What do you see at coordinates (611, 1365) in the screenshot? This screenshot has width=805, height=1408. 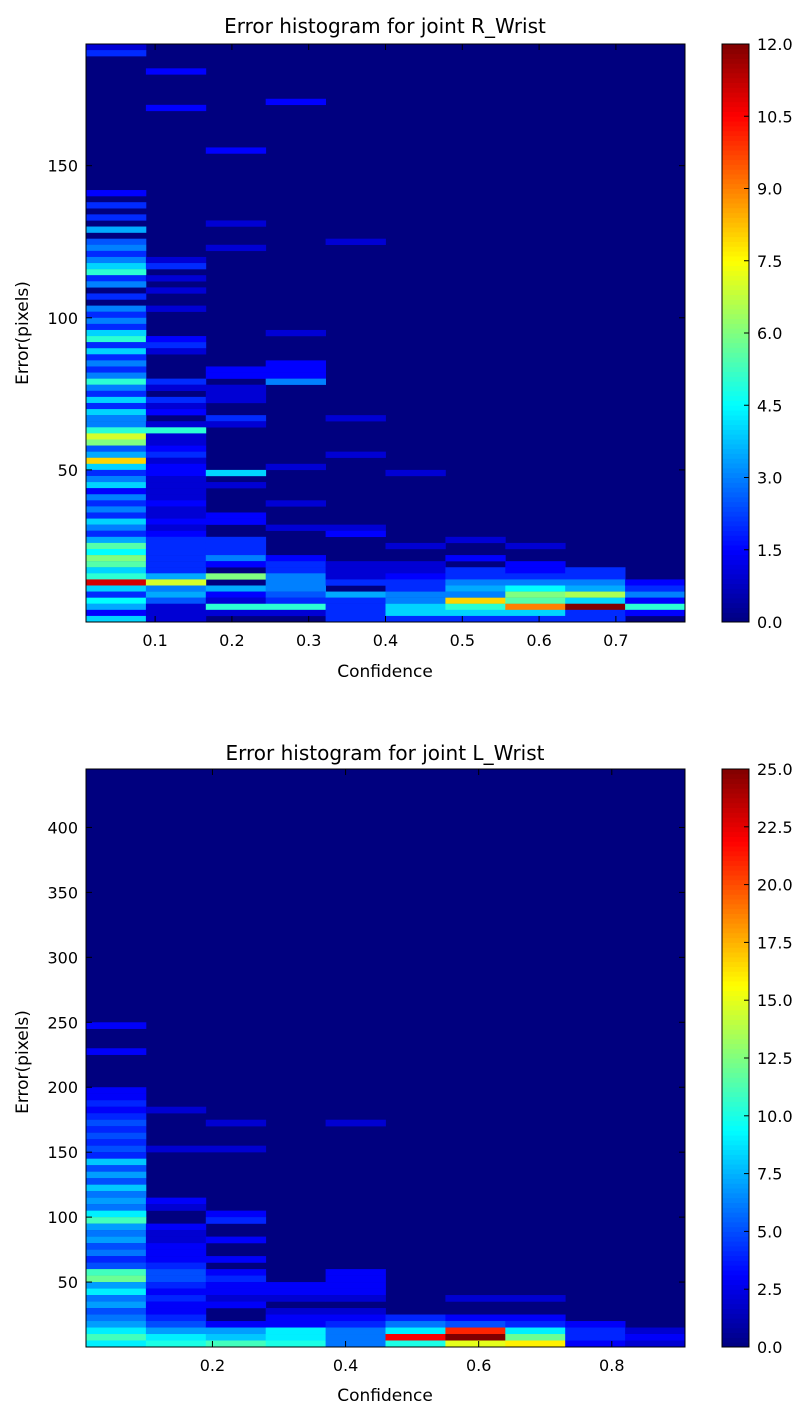 I see `x-tick-label: 0.8` at bounding box center [611, 1365].